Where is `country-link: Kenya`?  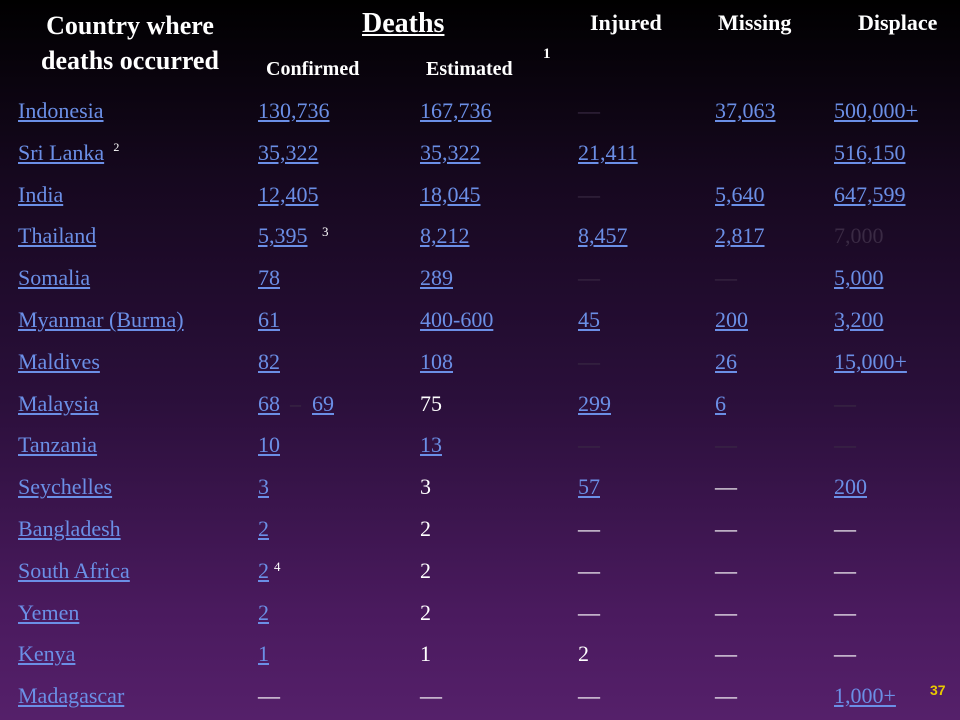
country-link: Kenya is located at coordinates (47, 654).